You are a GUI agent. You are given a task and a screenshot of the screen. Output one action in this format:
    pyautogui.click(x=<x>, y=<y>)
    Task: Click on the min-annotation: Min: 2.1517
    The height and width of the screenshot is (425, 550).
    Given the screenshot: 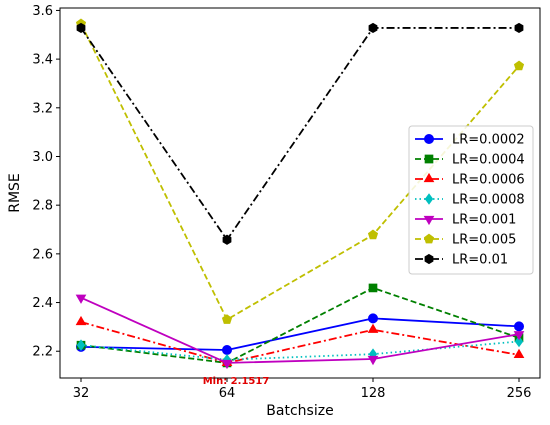 What is the action you would take?
    pyautogui.click(x=236, y=381)
    